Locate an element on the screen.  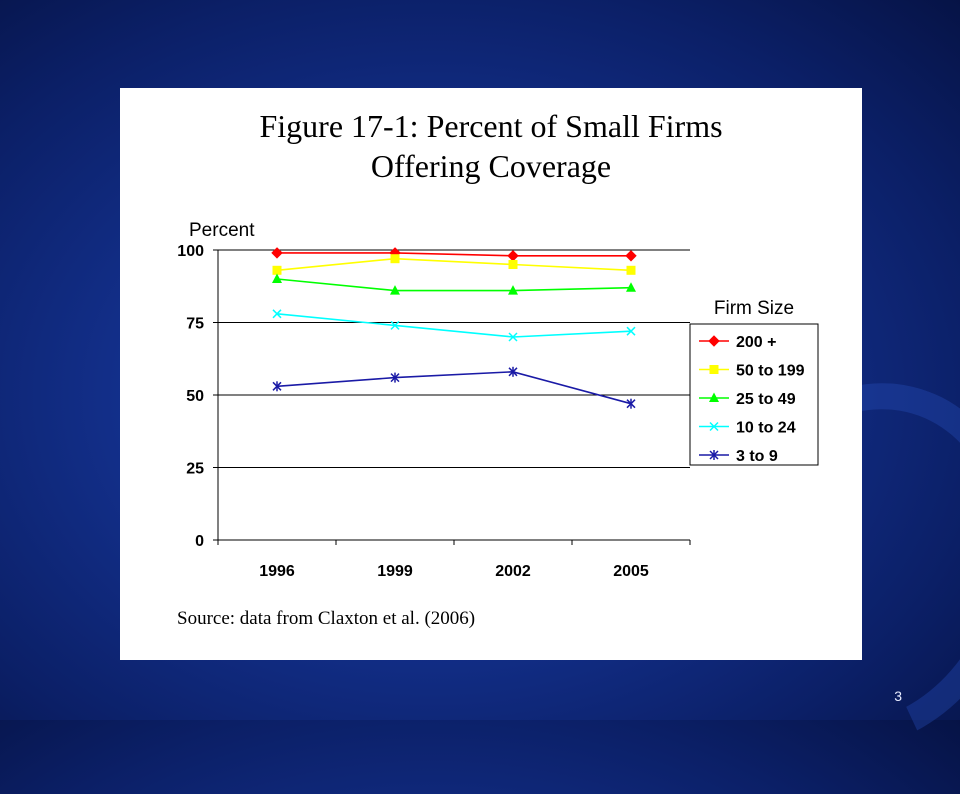
legend-box is located at coordinates (754, 394).